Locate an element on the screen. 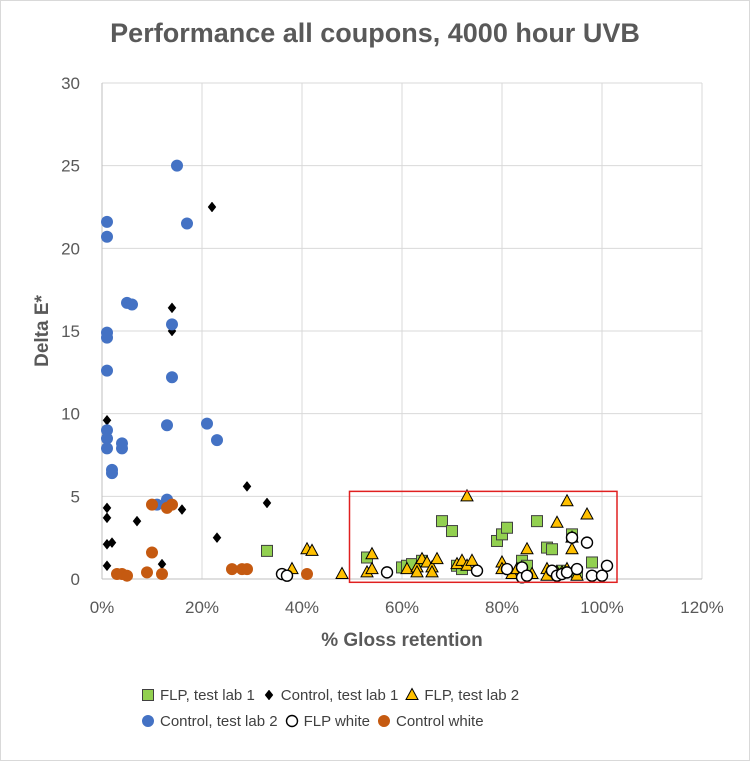 This screenshot has height=761, width=750. x-tick-label: 60% is located at coordinates (402, 607).